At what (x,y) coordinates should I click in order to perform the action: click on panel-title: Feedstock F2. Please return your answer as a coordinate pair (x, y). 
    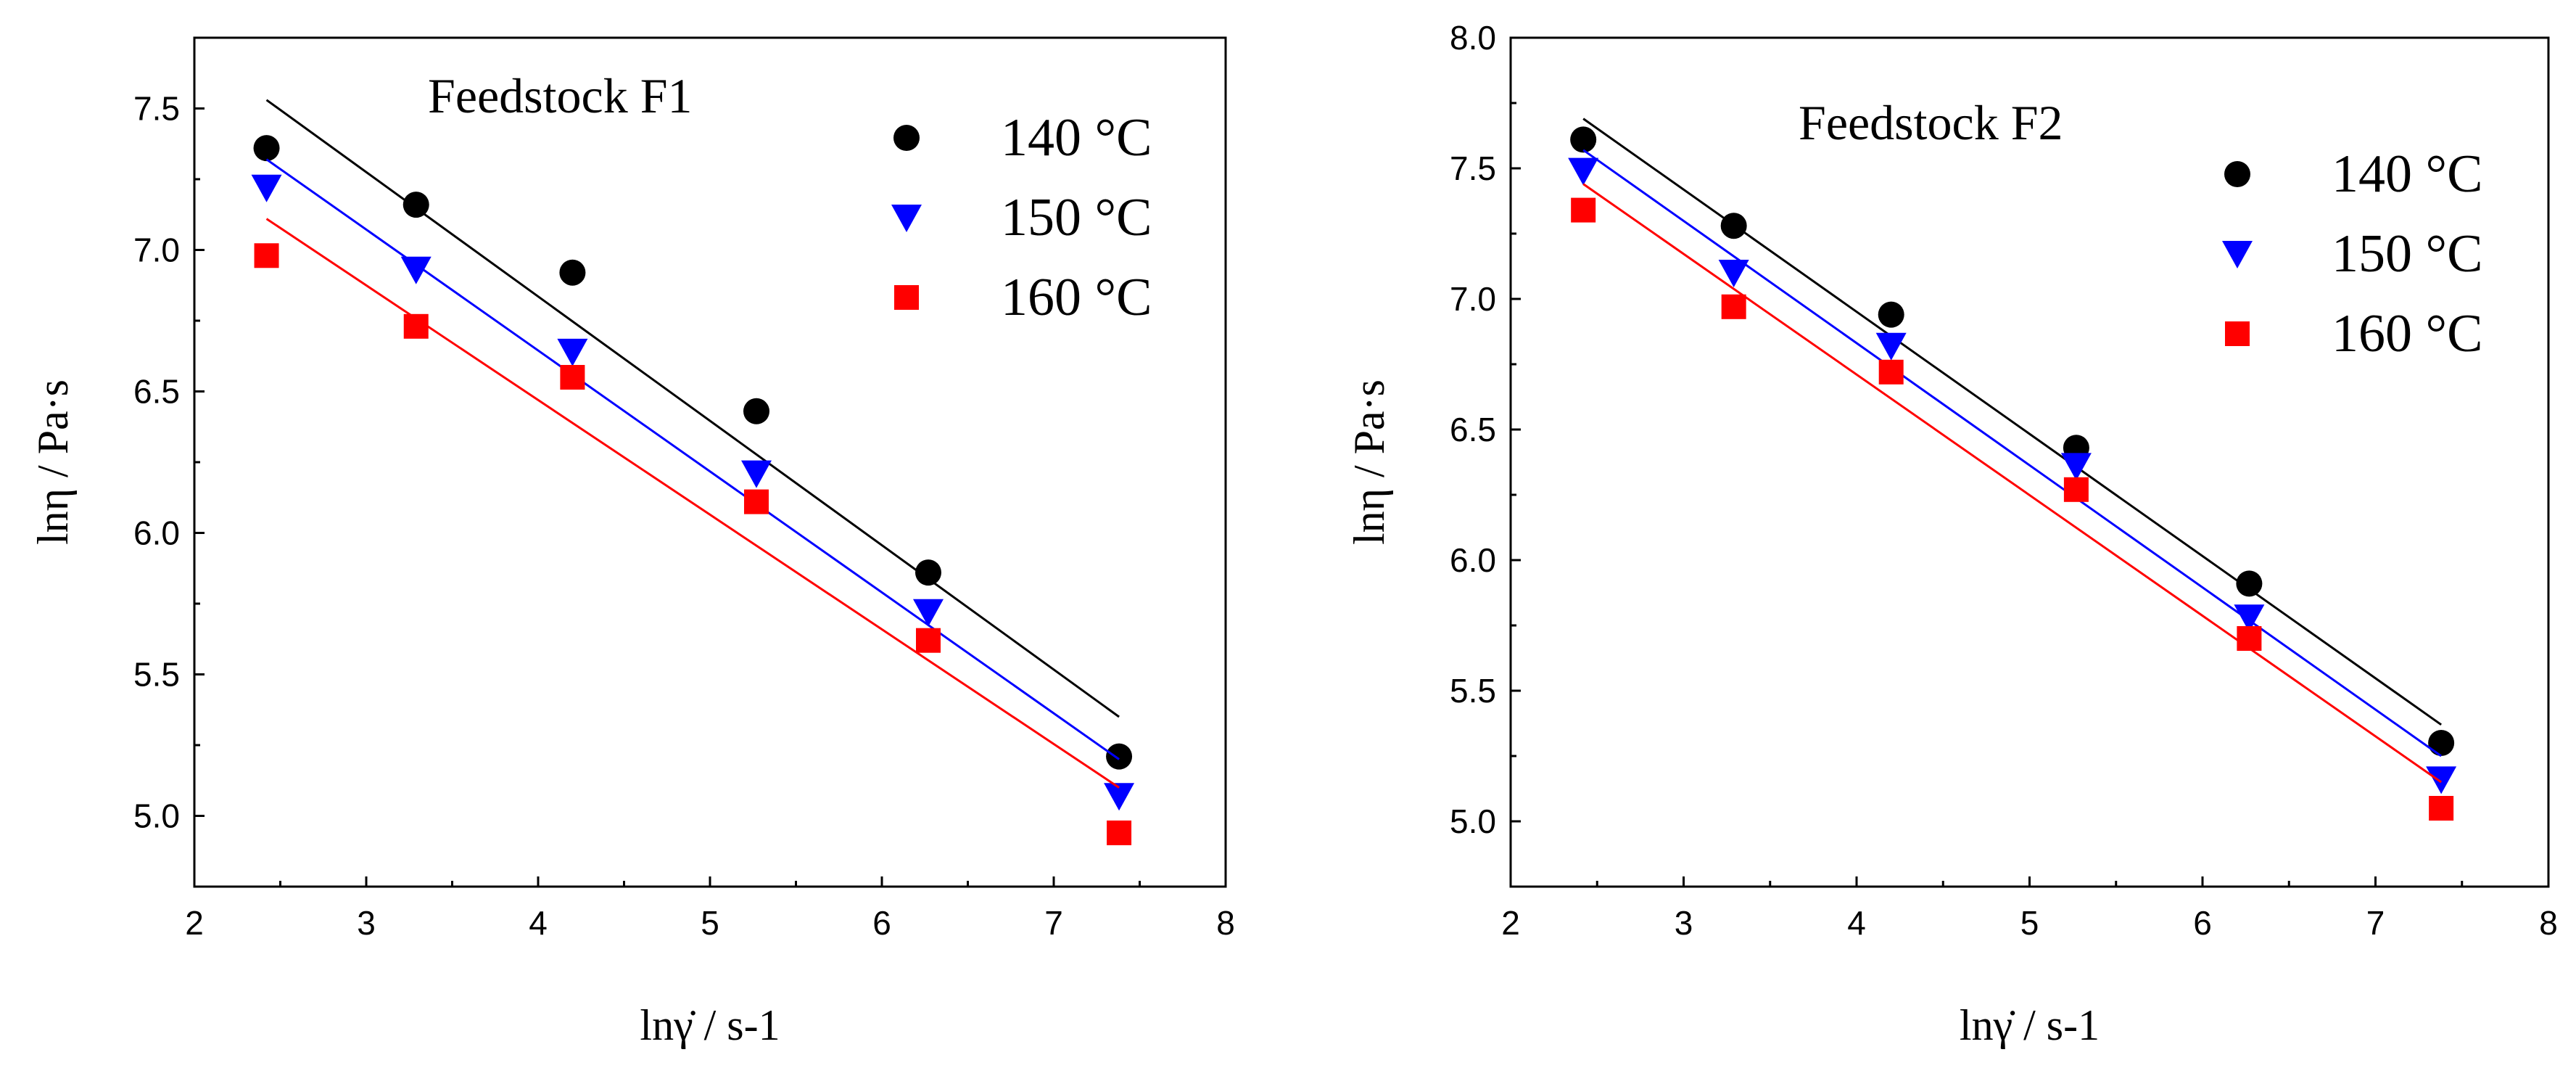
    Looking at the image, I should click on (1931, 122).